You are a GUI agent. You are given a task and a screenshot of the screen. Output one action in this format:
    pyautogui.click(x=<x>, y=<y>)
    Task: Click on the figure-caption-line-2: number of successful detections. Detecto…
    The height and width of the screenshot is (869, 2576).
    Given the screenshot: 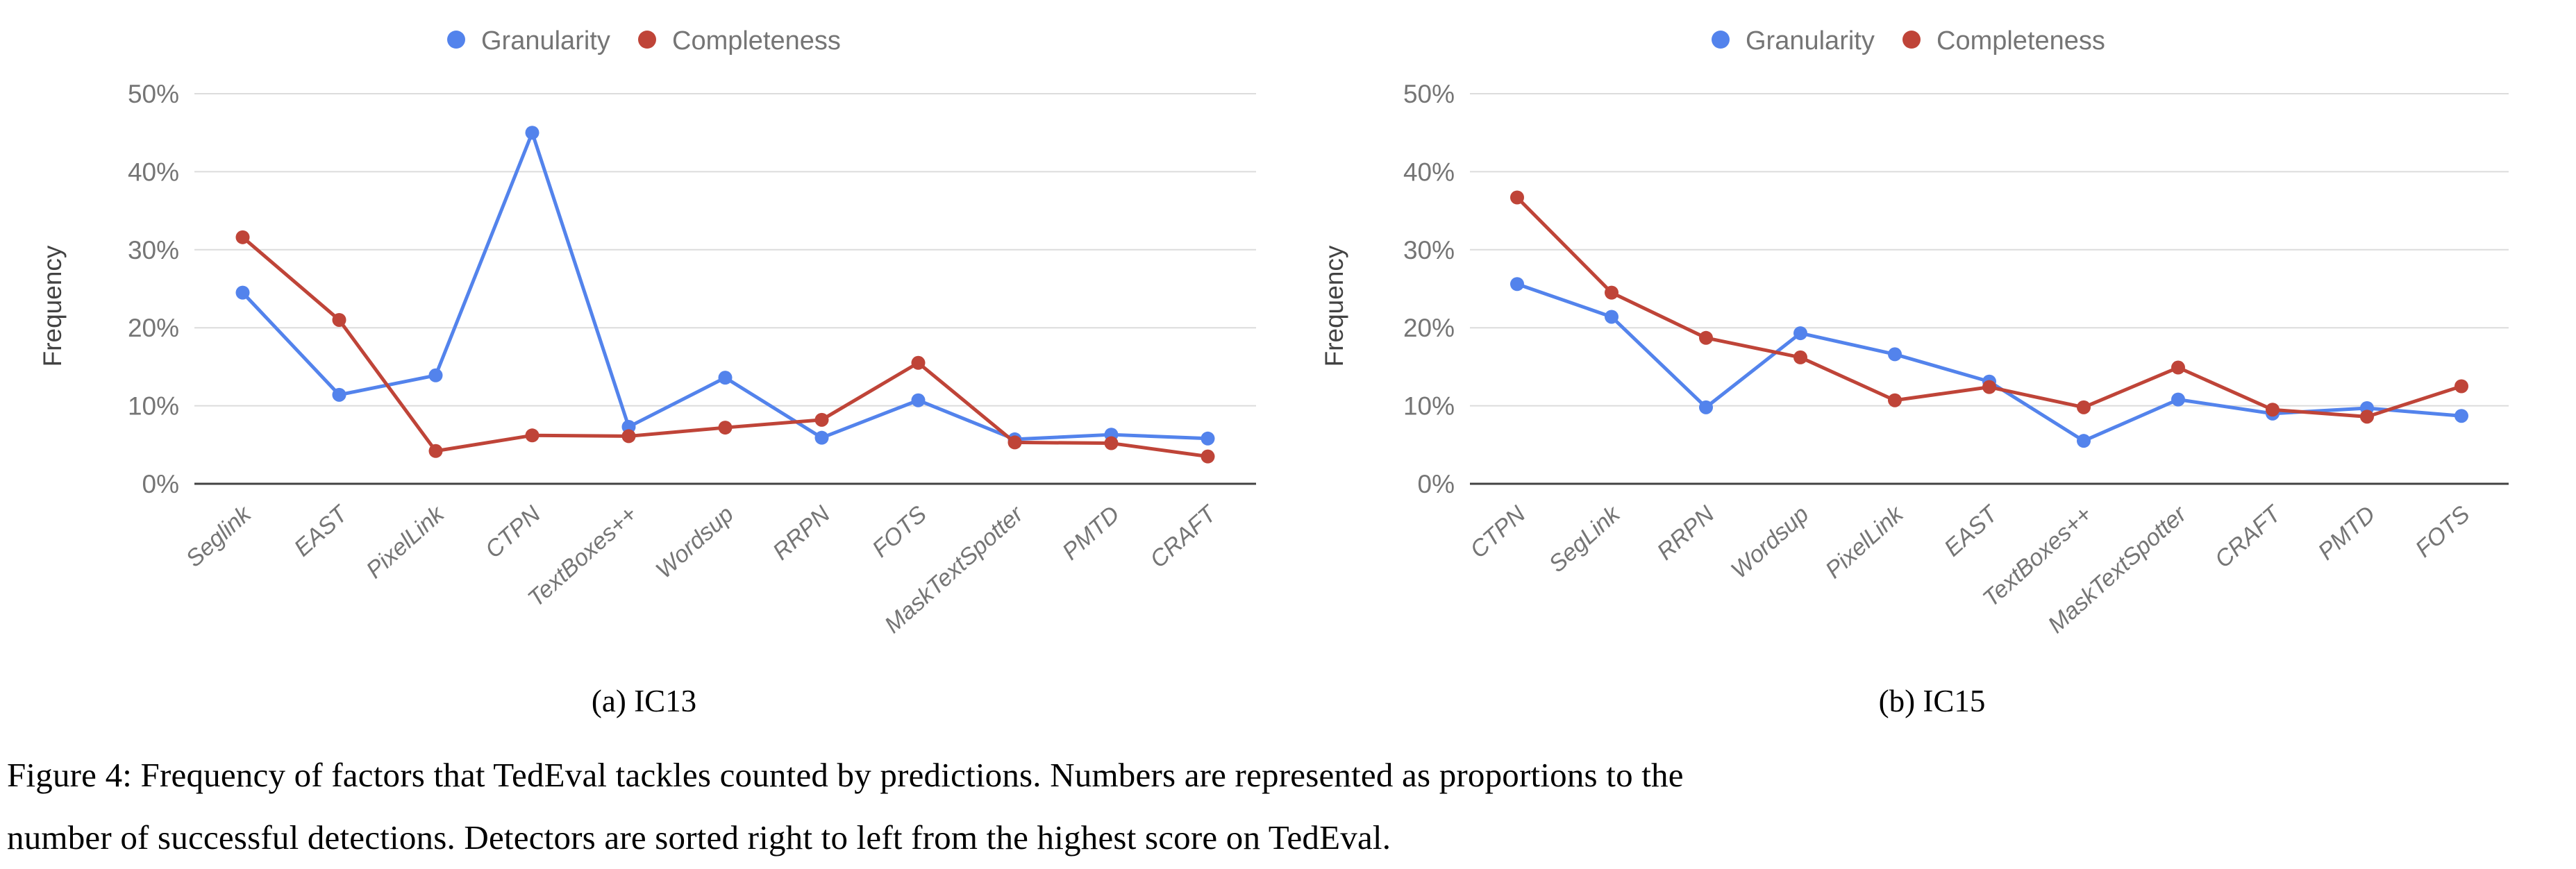 What is the action you would take?
    pyautogui.click(x=699, y=838)
    